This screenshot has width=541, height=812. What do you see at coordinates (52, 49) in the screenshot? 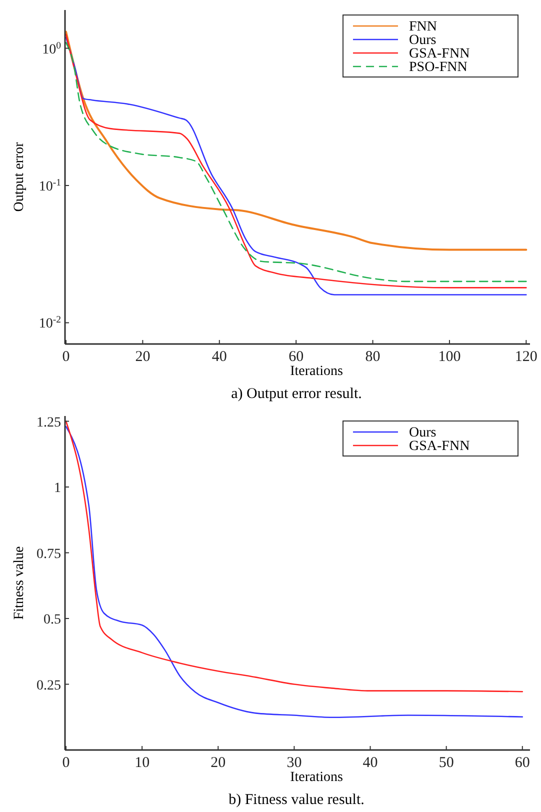
I see `y-tick-label: 10$^{0}$` at bounding box center [52, 49].